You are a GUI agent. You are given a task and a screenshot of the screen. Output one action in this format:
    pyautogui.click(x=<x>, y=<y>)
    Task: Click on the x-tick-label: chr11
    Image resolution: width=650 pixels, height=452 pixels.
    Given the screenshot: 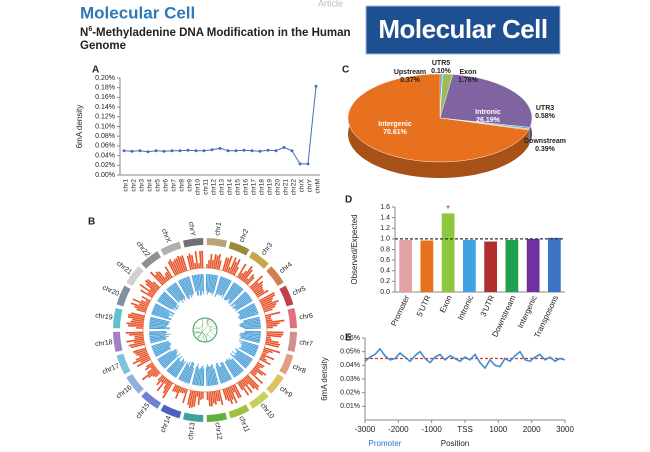 What is the action you would take?
    pyautogui.click(x=206, y=187)
    